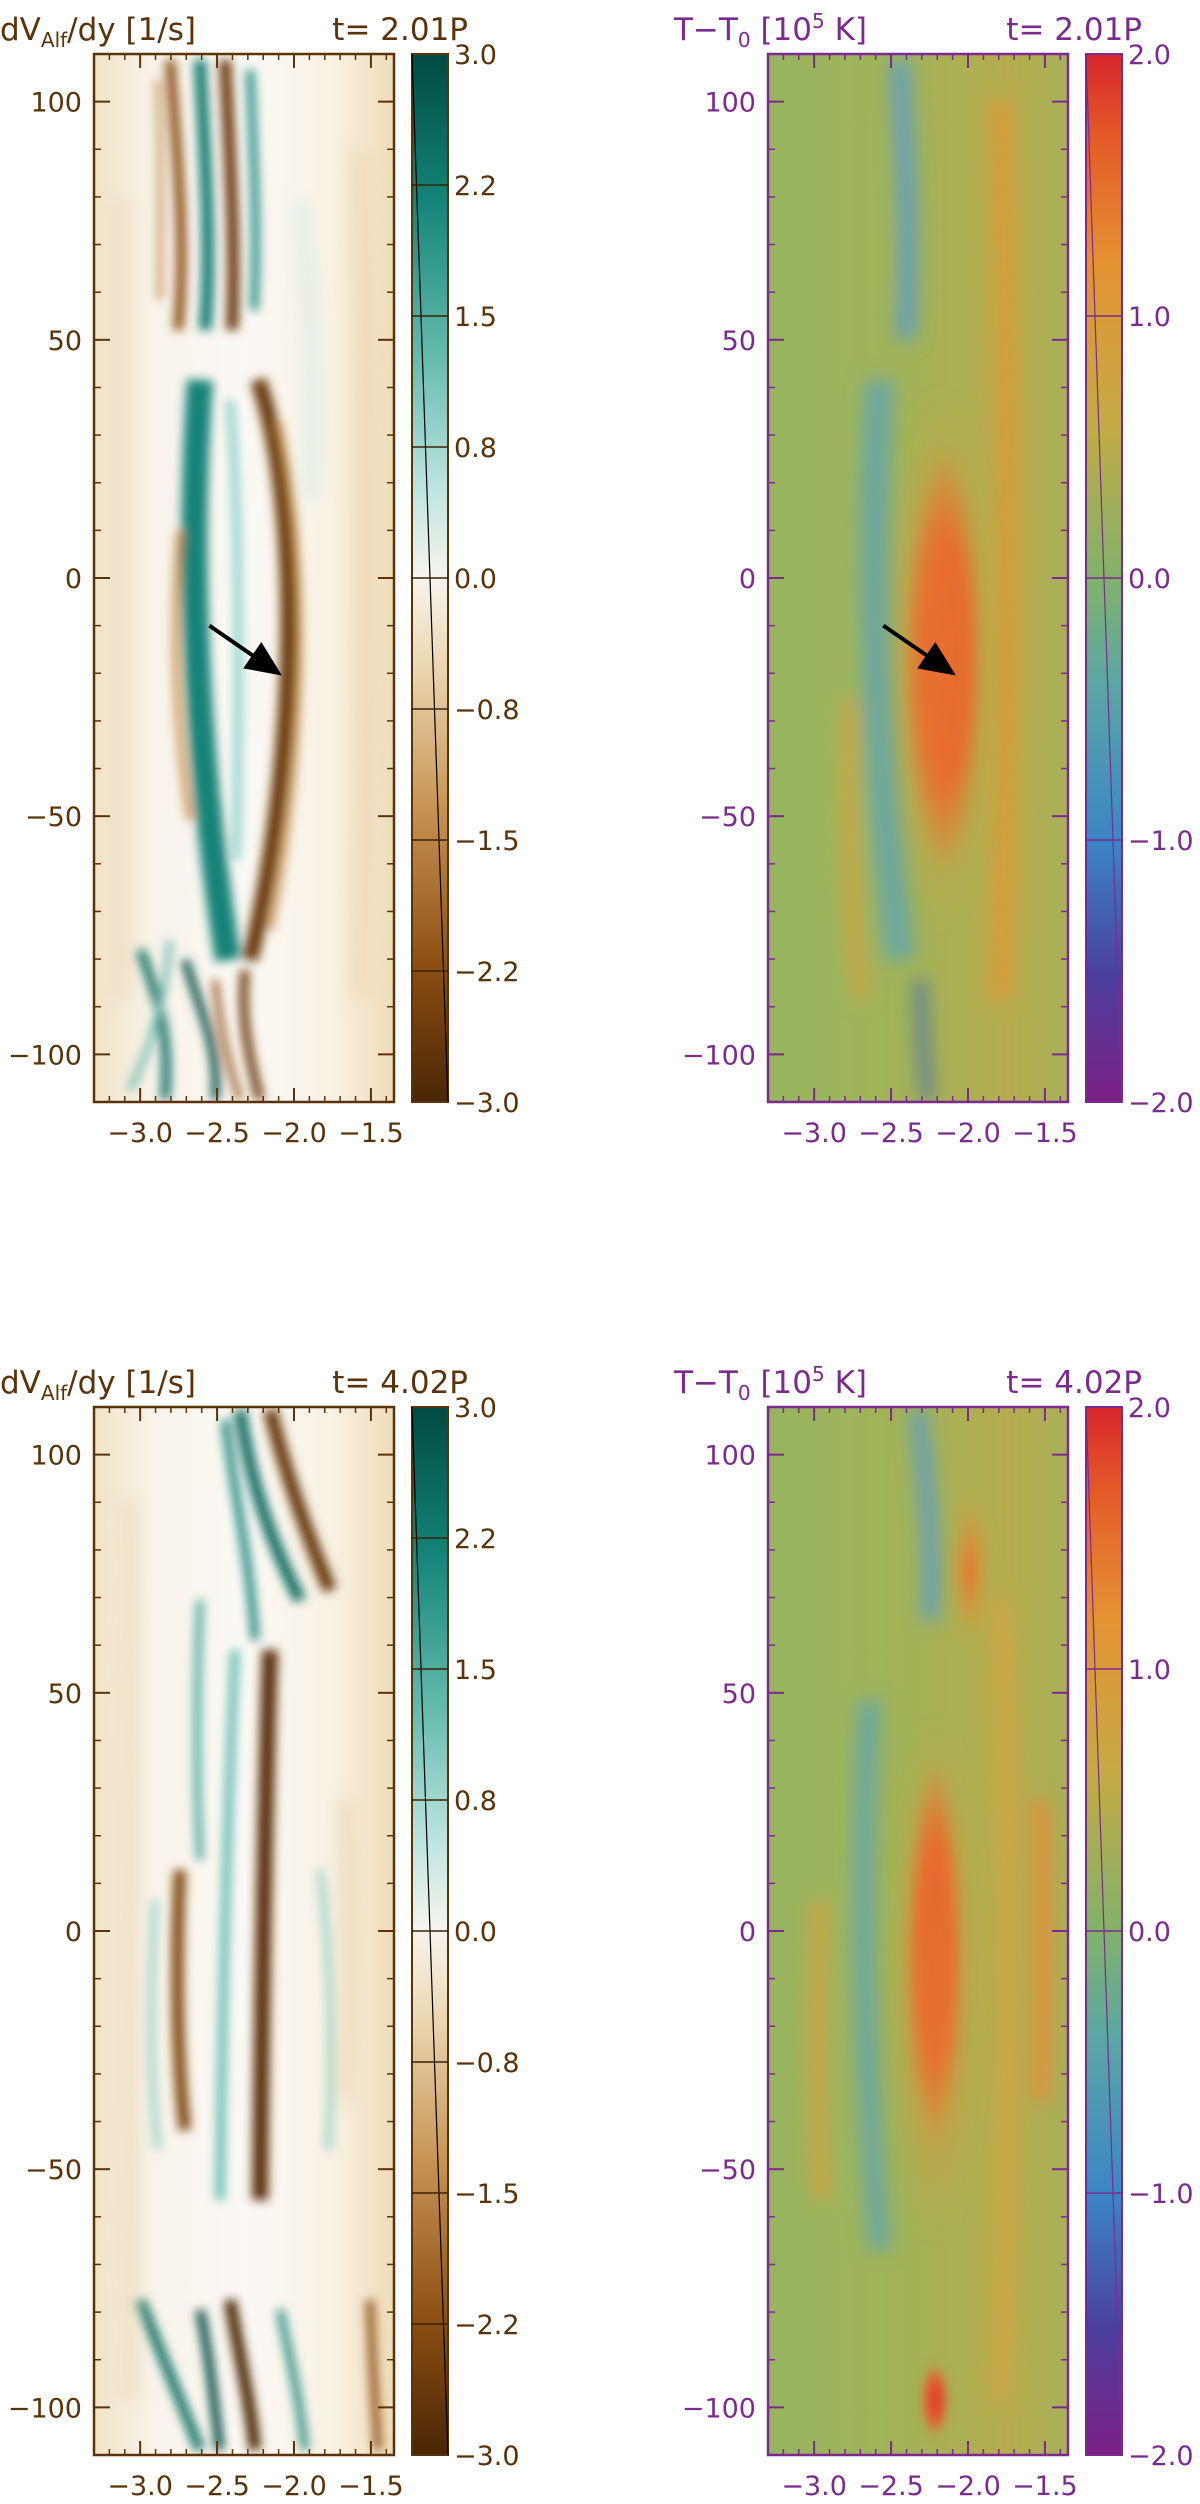 This screenshot has height=2504, width=1200. I want to click on panel-title: T−T0 [105 K] t= 4.02P, so click(907, 1383).